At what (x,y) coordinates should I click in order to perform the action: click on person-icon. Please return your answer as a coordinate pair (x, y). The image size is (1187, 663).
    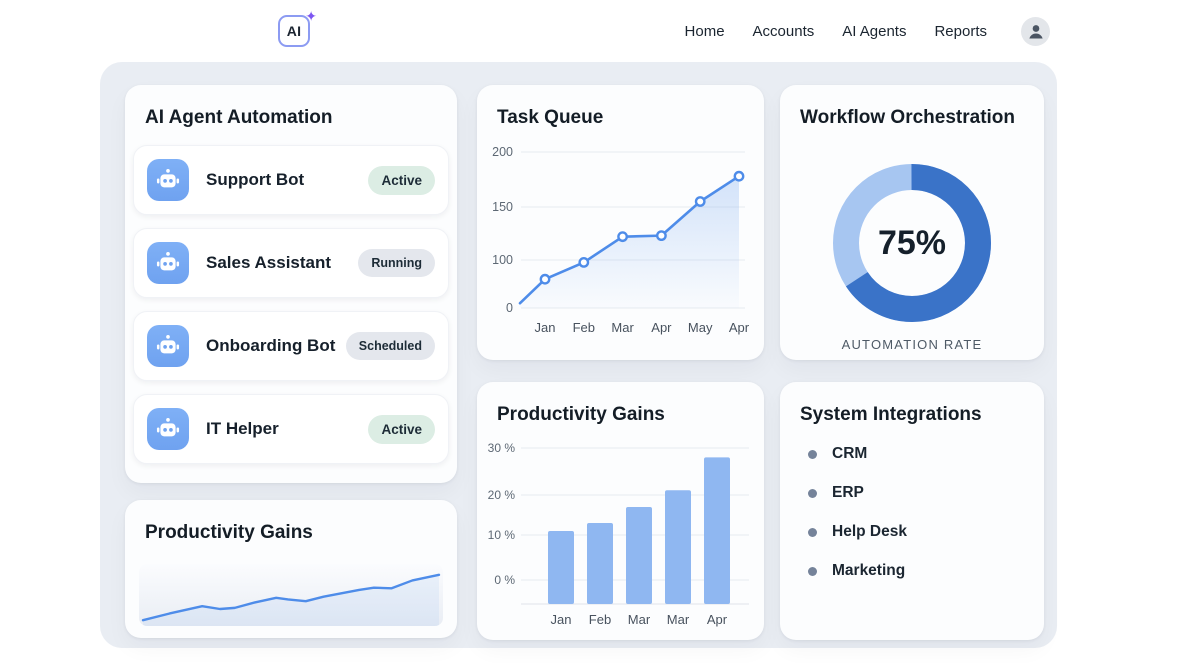
    Looking at the image, I should click on (1035, 32).